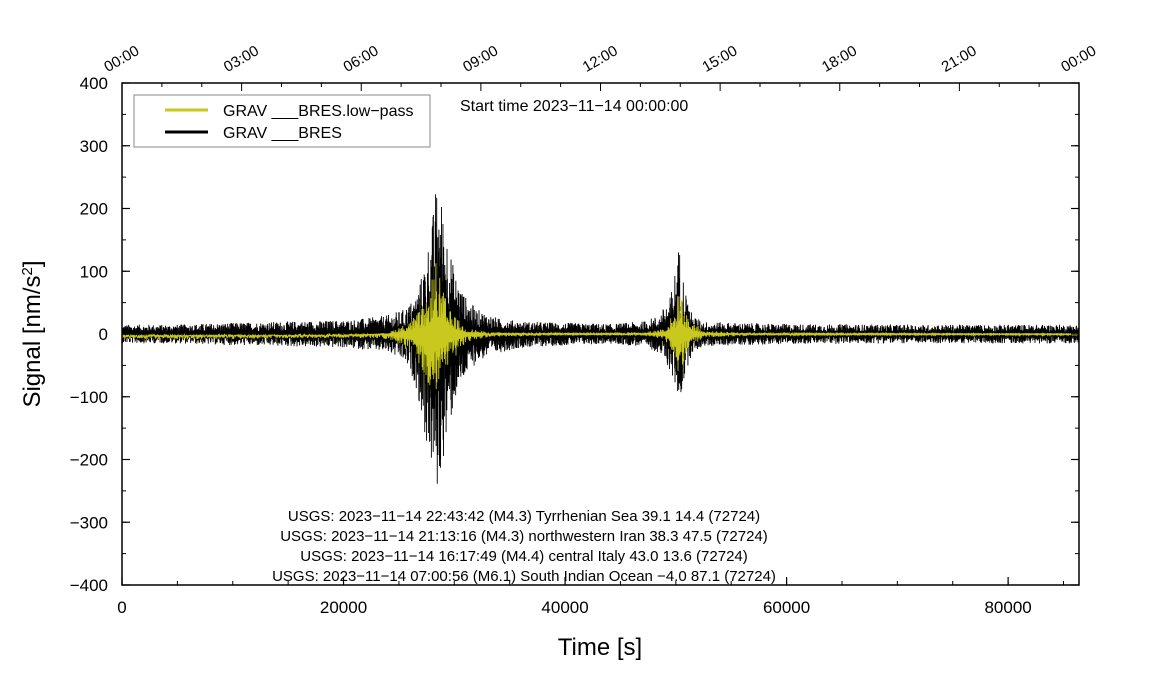  I want to click on legend-label-raw: GRAV ___BRES, so click(282, 133).